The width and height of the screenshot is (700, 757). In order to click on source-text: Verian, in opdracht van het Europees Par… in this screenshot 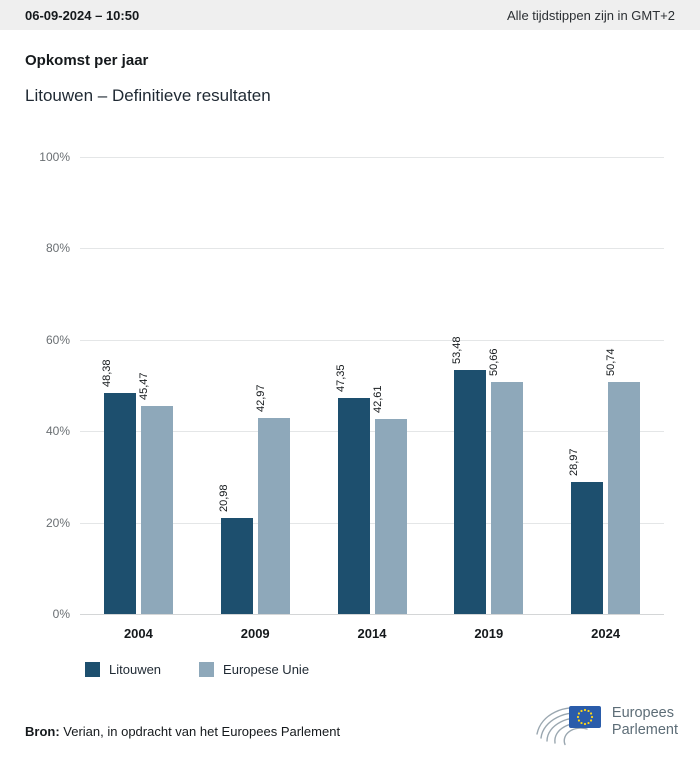, I will do `click(200, 731)`.